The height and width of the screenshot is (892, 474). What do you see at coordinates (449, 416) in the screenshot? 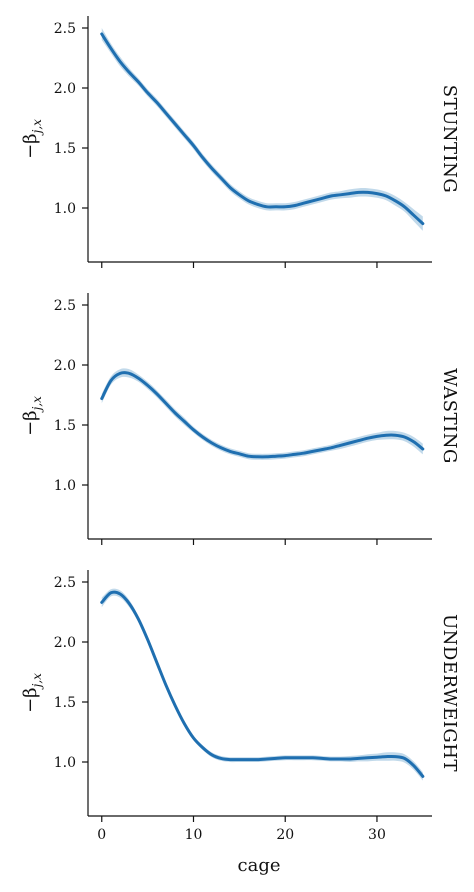
I see `facet-label: WASTING` at bounding box center [449, 416].